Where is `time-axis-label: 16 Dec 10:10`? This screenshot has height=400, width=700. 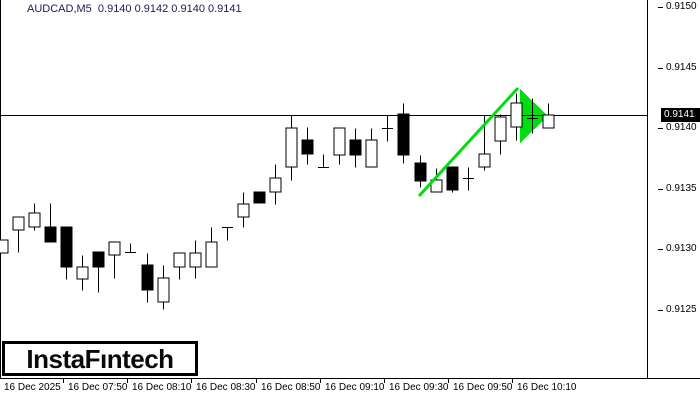 time-axis-label: 16 Dec 10:10 is located at coordinates (547, 387).